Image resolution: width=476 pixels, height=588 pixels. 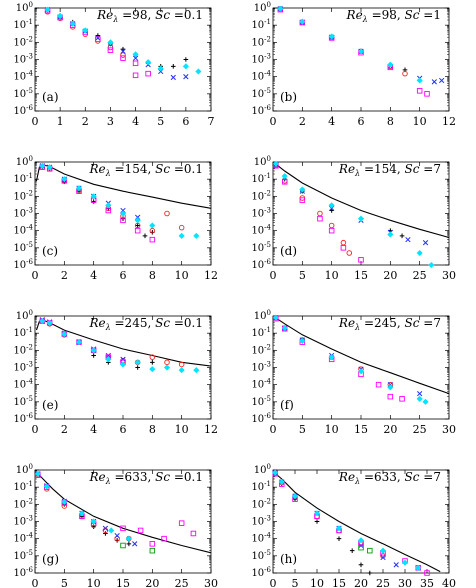 I want to click on panel-title: Reλ =633, Sc =7, so click(x=389, y=478).